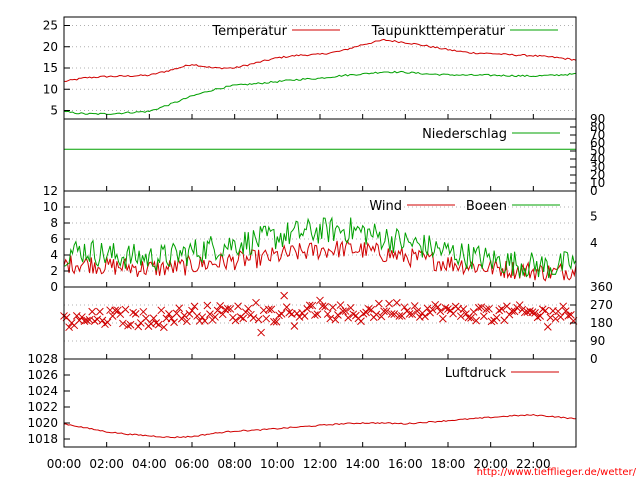  What do you see at coordinates (50, 47) in the screenshot?
I see `ytick-label: 20` at bounding box center [50, 47].